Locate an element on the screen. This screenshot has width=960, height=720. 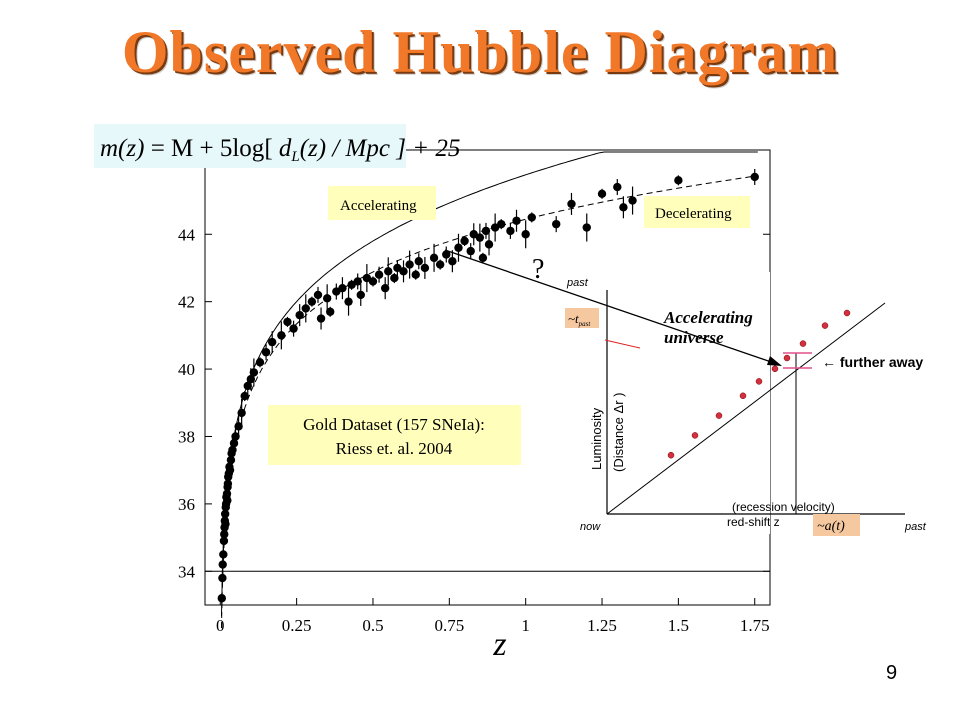
y-tick-label: 44 is located at coordinates (187, 234).